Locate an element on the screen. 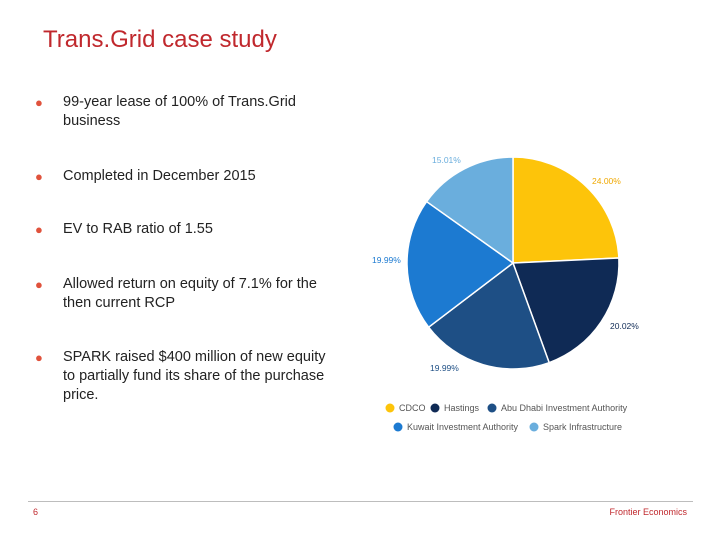 The image size is (720, 540). page-number: 6 is located at coordinates (36, 512).